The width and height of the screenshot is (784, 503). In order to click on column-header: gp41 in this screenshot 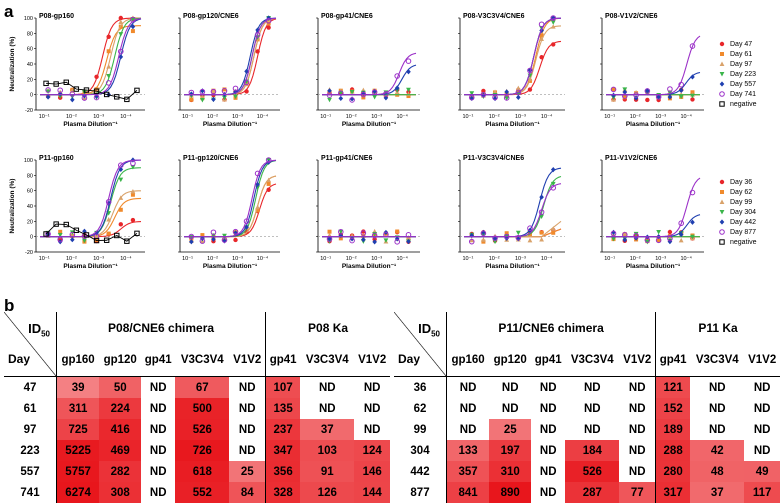, I will do `click(673, 360)`.